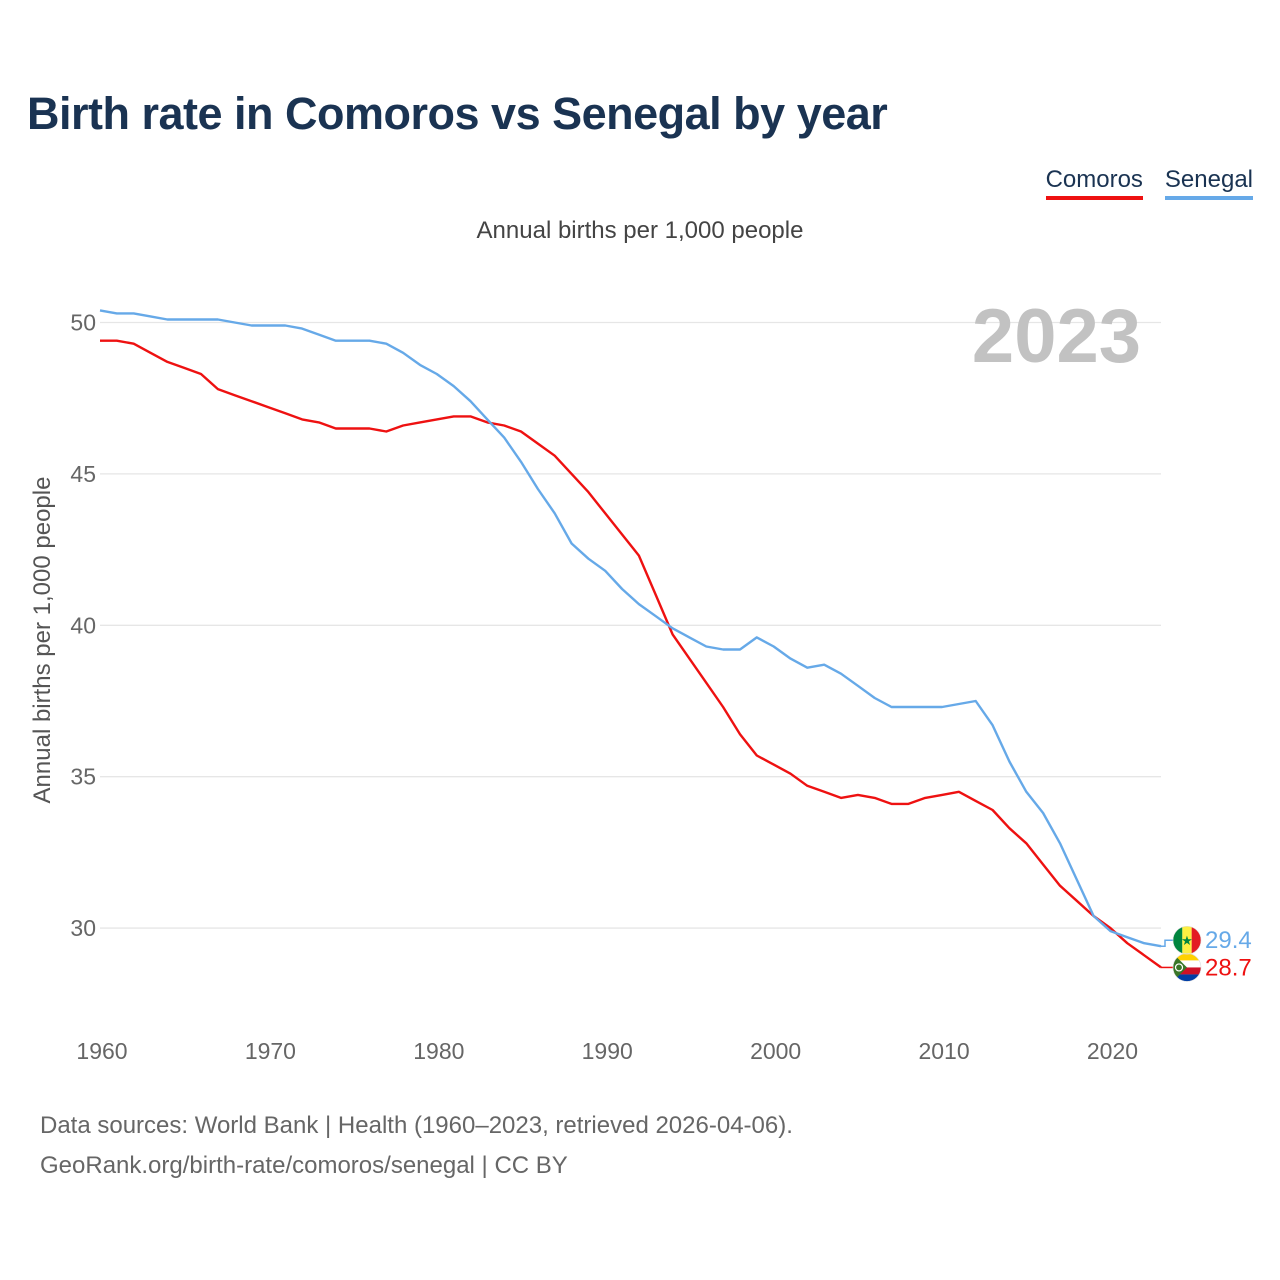 The width and height of the screenshot is (1280, 1280). I want to click on end-connector-senegal, so click(1167, 943).